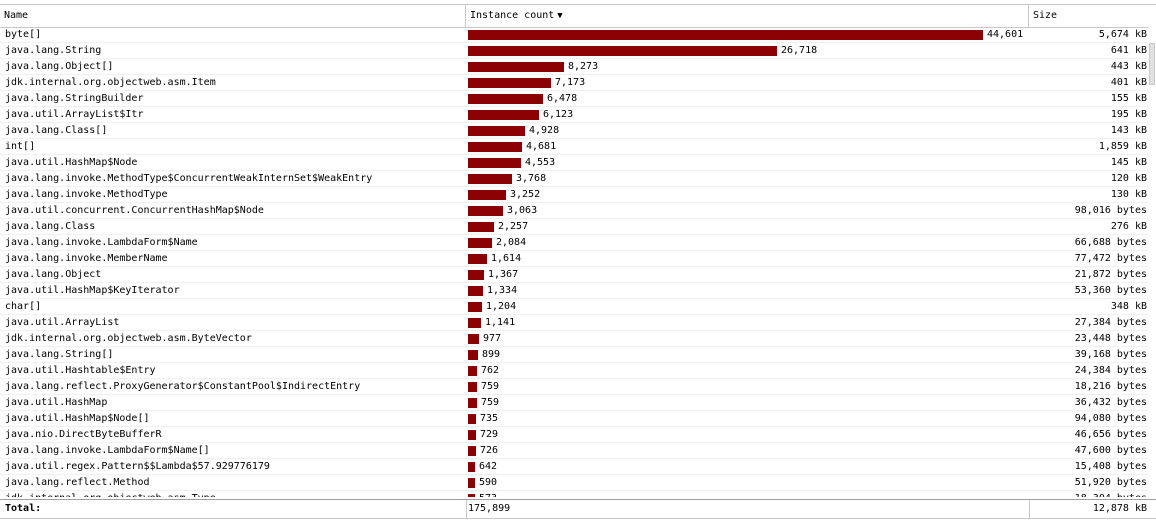  I want to click on class-name: java.nio.DirectByteBufferR, so click(83, 434).